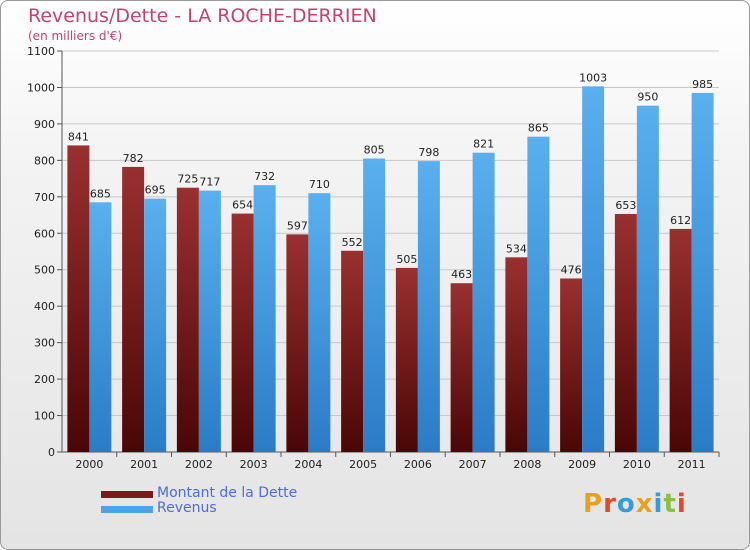 Image resolution: width=750 pixels, height=550 pixels. Describe the element at coordinates (155, 190) in the screenshot. I see `data-label-revenus: 695` at that location.